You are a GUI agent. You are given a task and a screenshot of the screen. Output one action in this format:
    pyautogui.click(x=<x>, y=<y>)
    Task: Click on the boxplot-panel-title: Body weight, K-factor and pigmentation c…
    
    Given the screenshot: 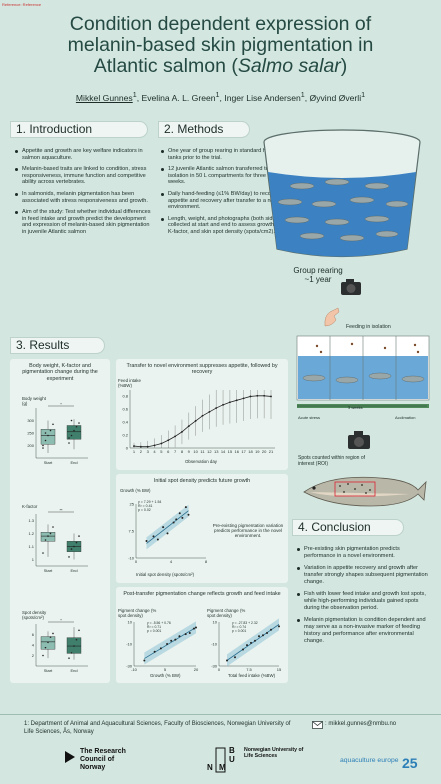 What is the action you would take?
    pyautogui.click(x=60, y=372)
    